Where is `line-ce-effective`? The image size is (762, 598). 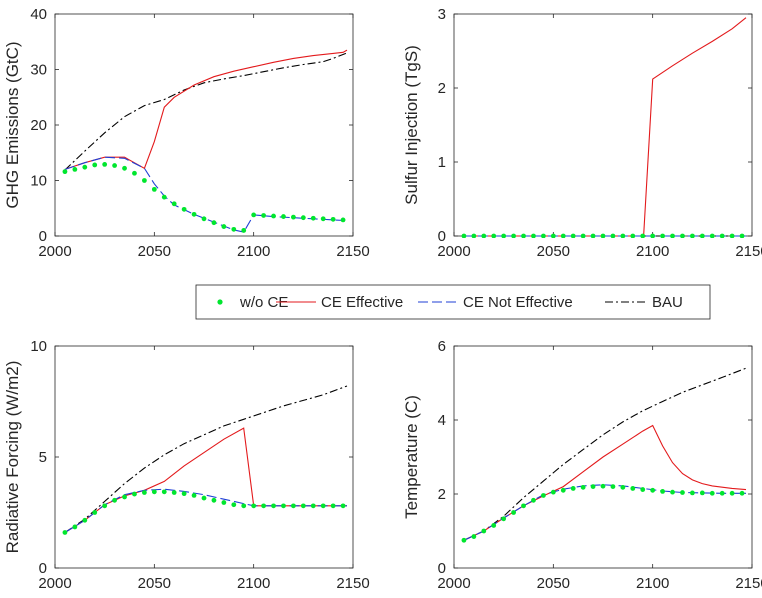 line-ce-effective is located at coordinates (206, 109).